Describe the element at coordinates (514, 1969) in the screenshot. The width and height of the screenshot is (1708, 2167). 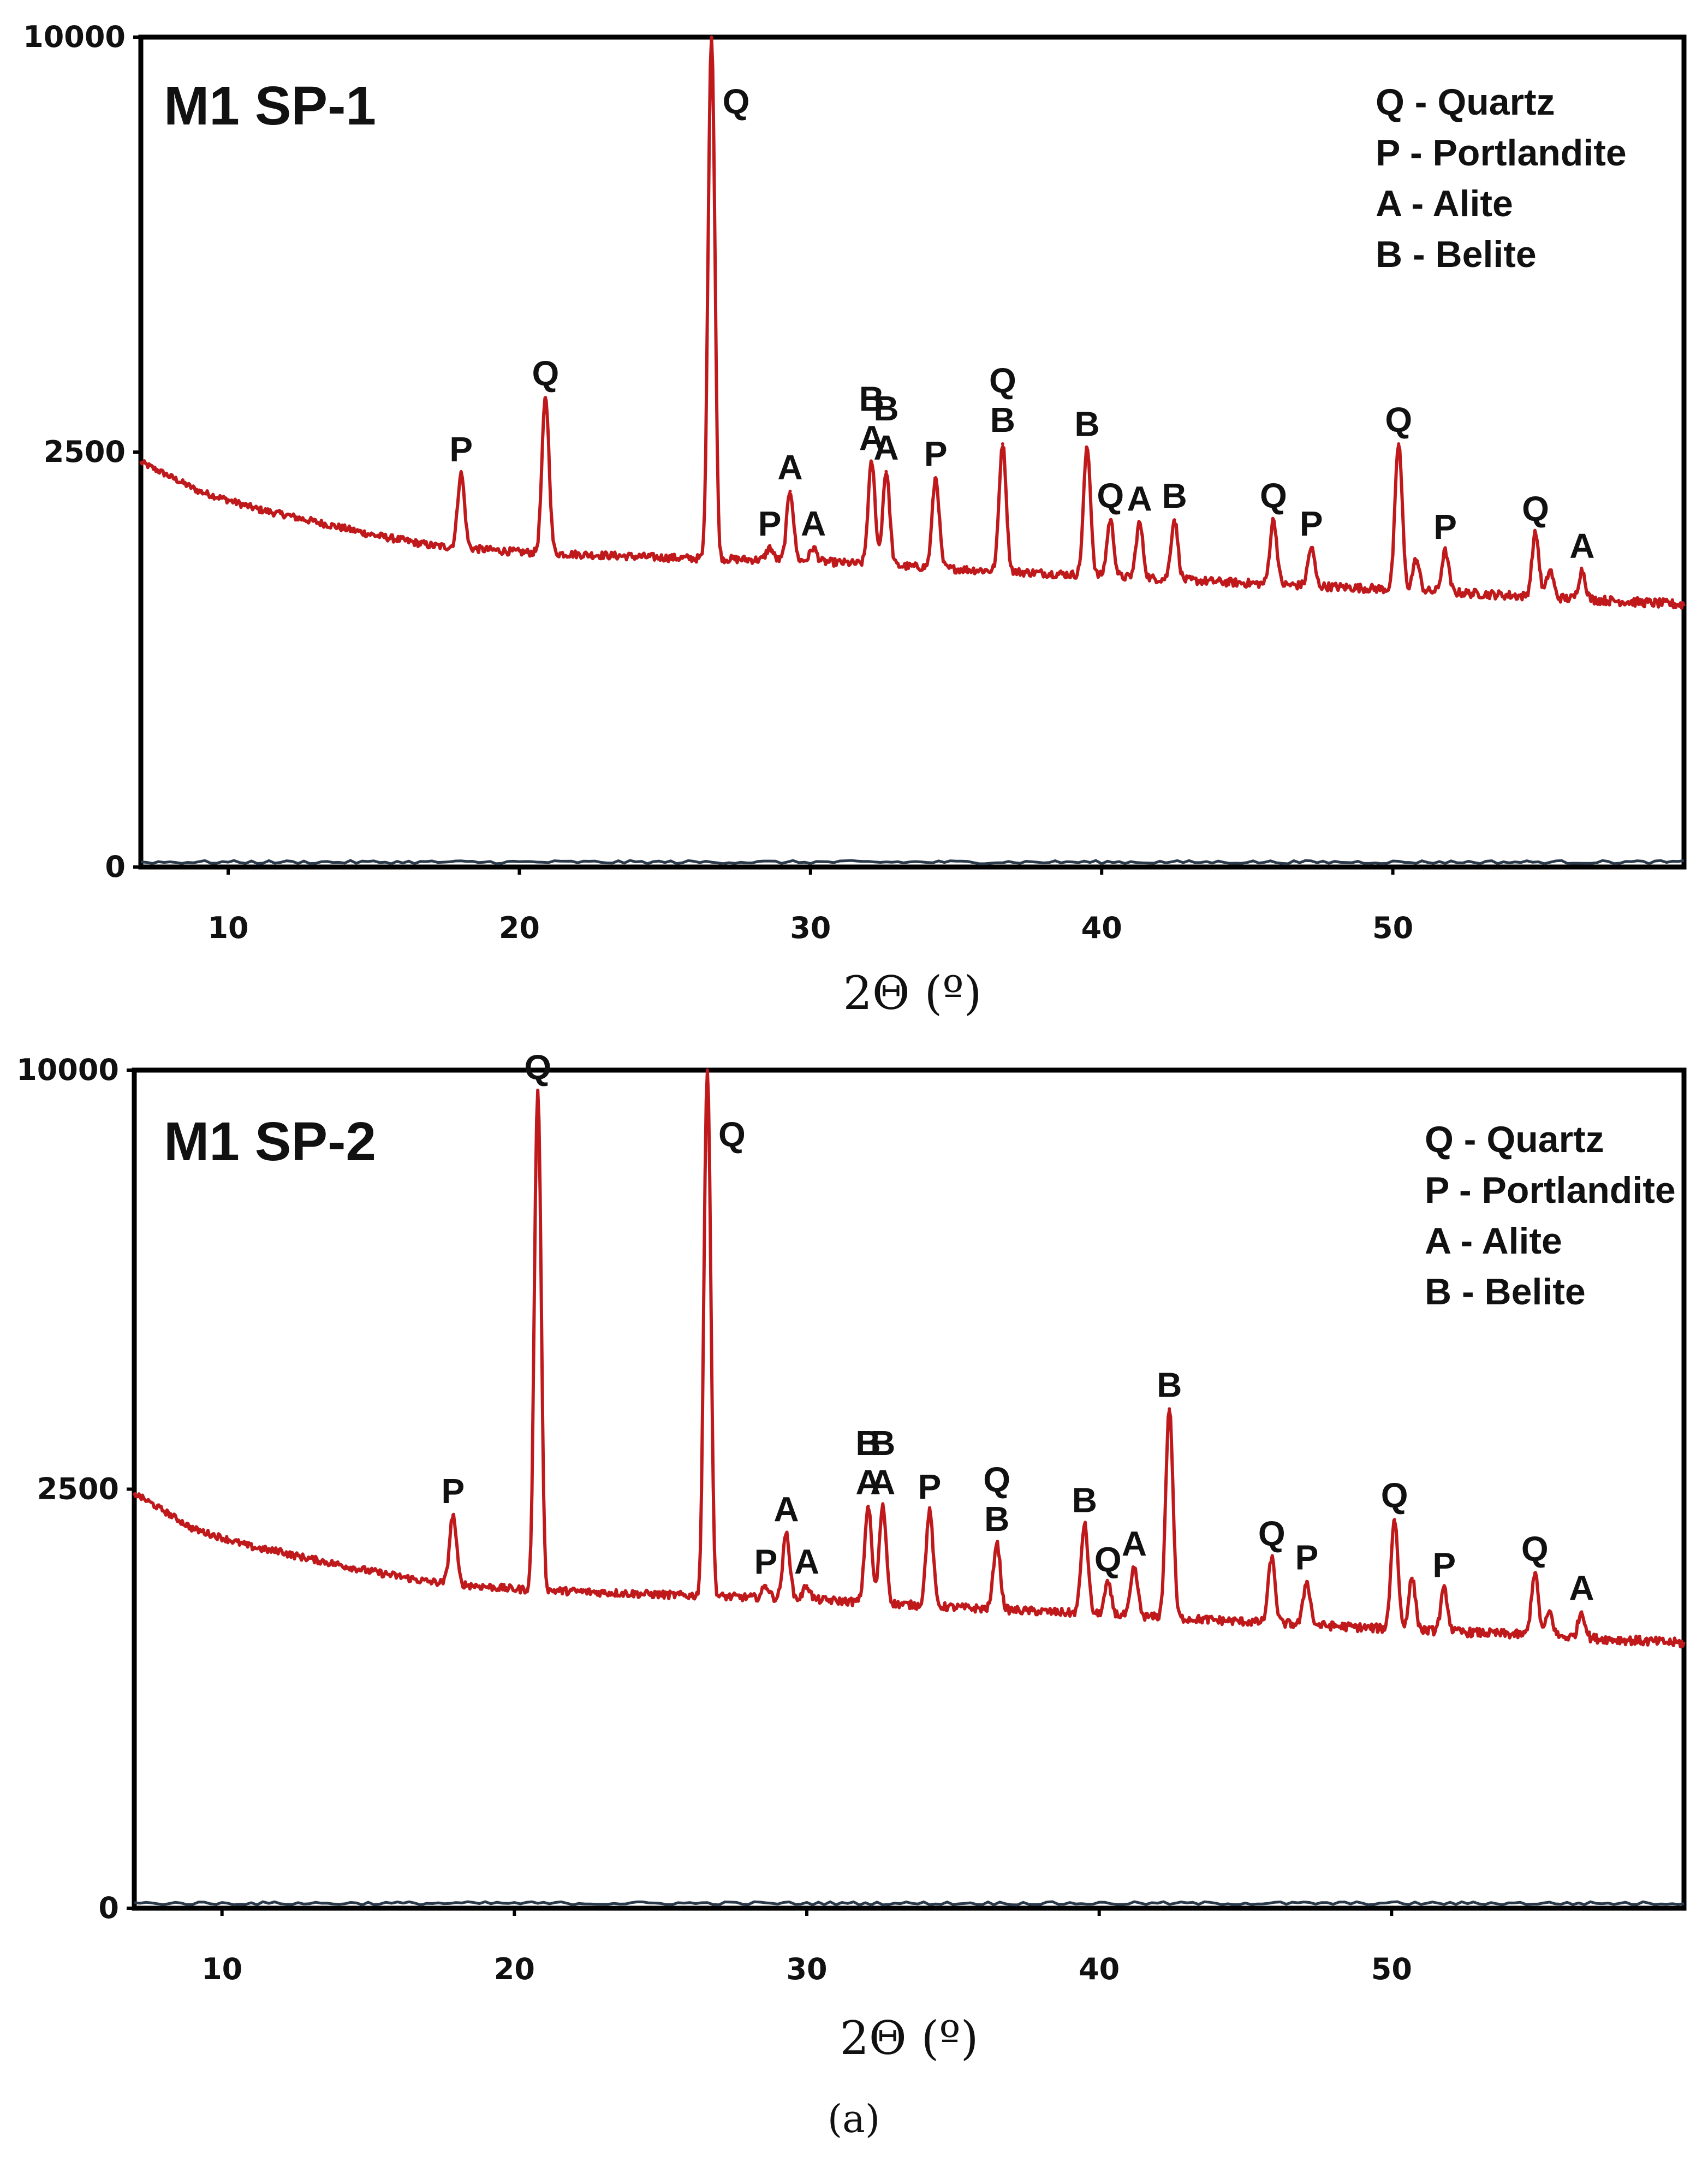
I see `x-tick-label: 20` at that location.